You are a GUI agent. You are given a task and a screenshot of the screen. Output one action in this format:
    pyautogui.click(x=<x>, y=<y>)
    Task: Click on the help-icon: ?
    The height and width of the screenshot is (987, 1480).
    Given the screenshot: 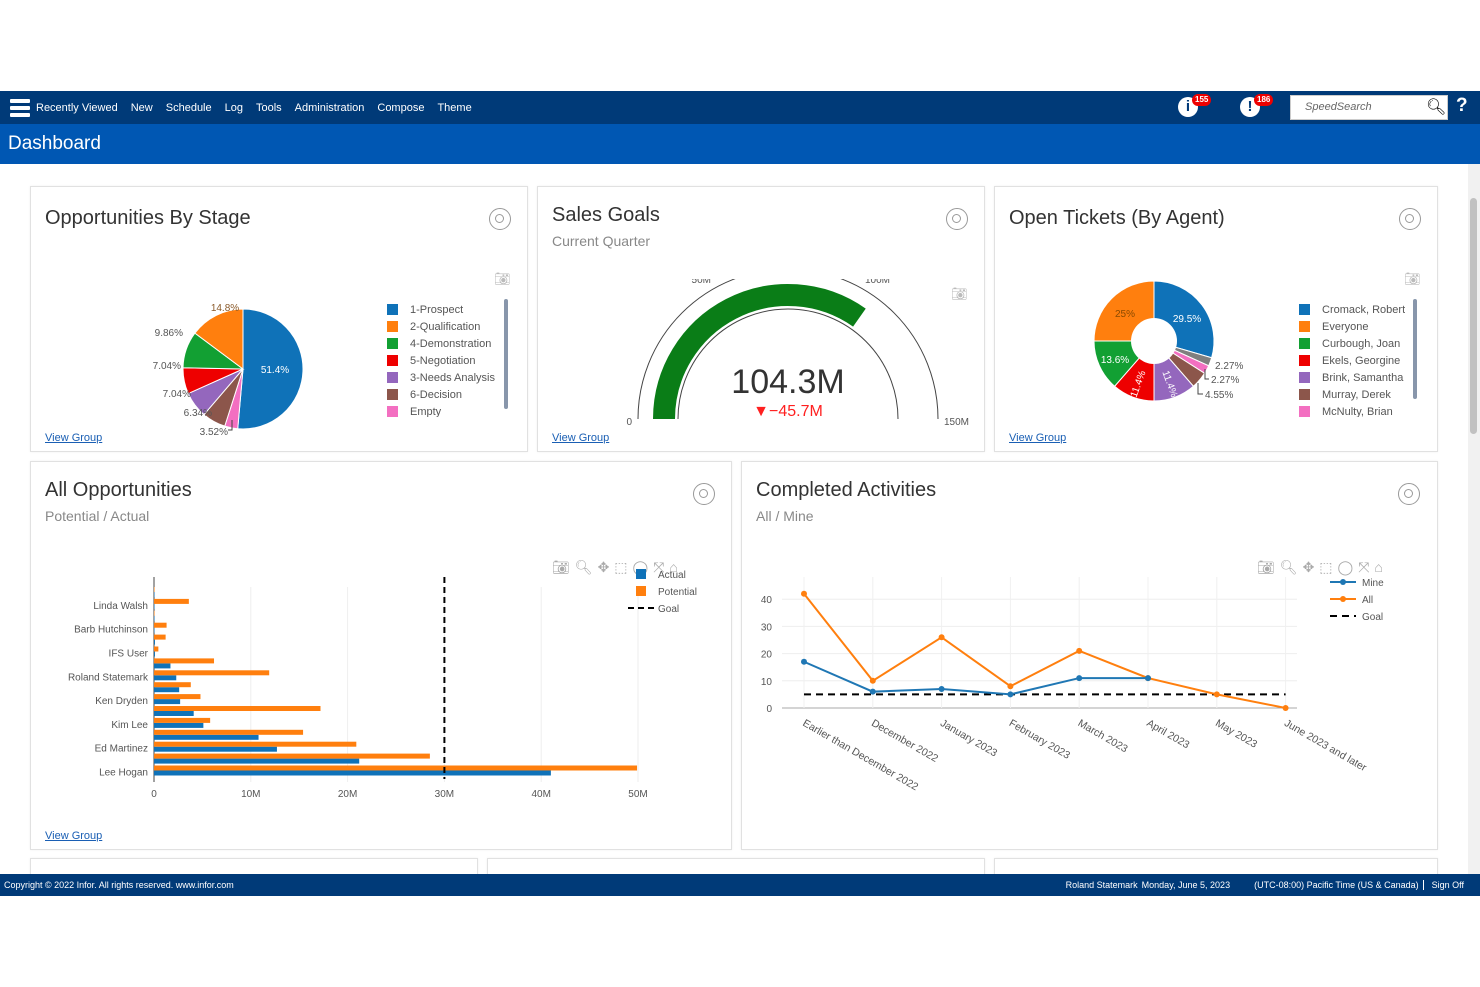 What is the action you would take?
    pyautogui.click(x=1462, y=105)
    